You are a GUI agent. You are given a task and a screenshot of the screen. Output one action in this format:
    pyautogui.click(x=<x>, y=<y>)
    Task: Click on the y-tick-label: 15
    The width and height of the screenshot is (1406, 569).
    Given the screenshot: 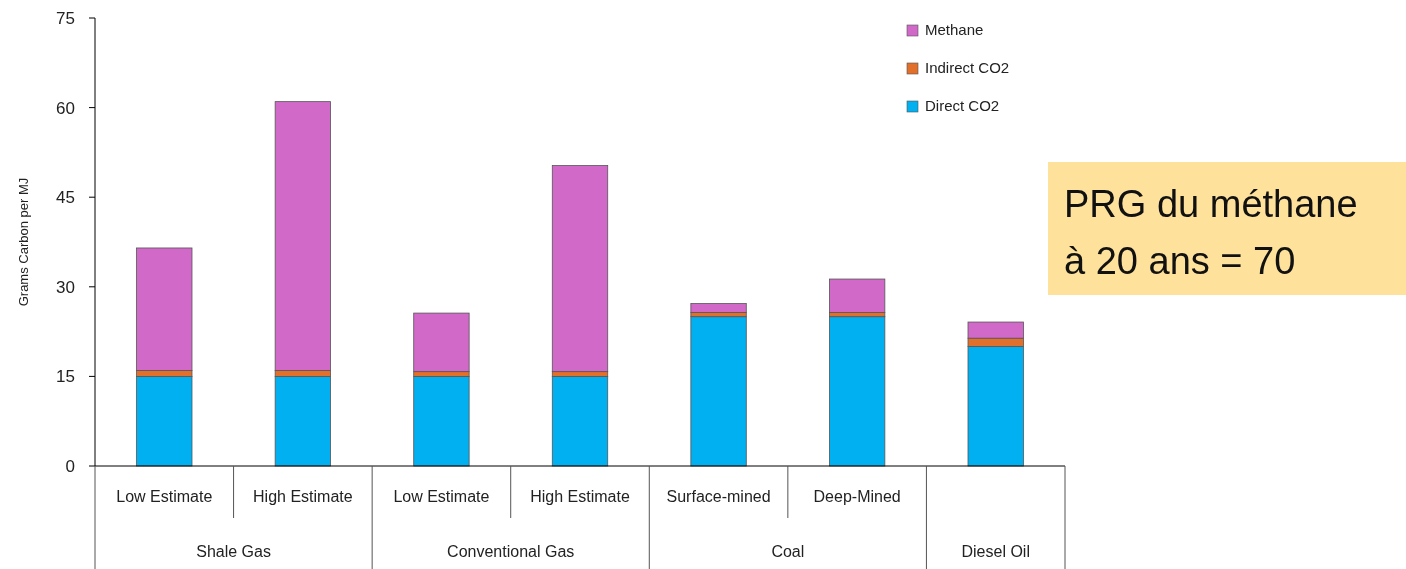 What is the action you would take?
    pyautogui.click(x=65, y=377)
    